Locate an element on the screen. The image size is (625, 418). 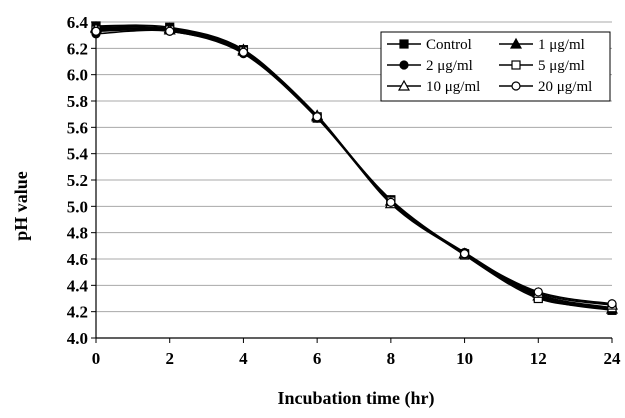
y-tick-label: 4.2 is located at coordinates (77, 312).